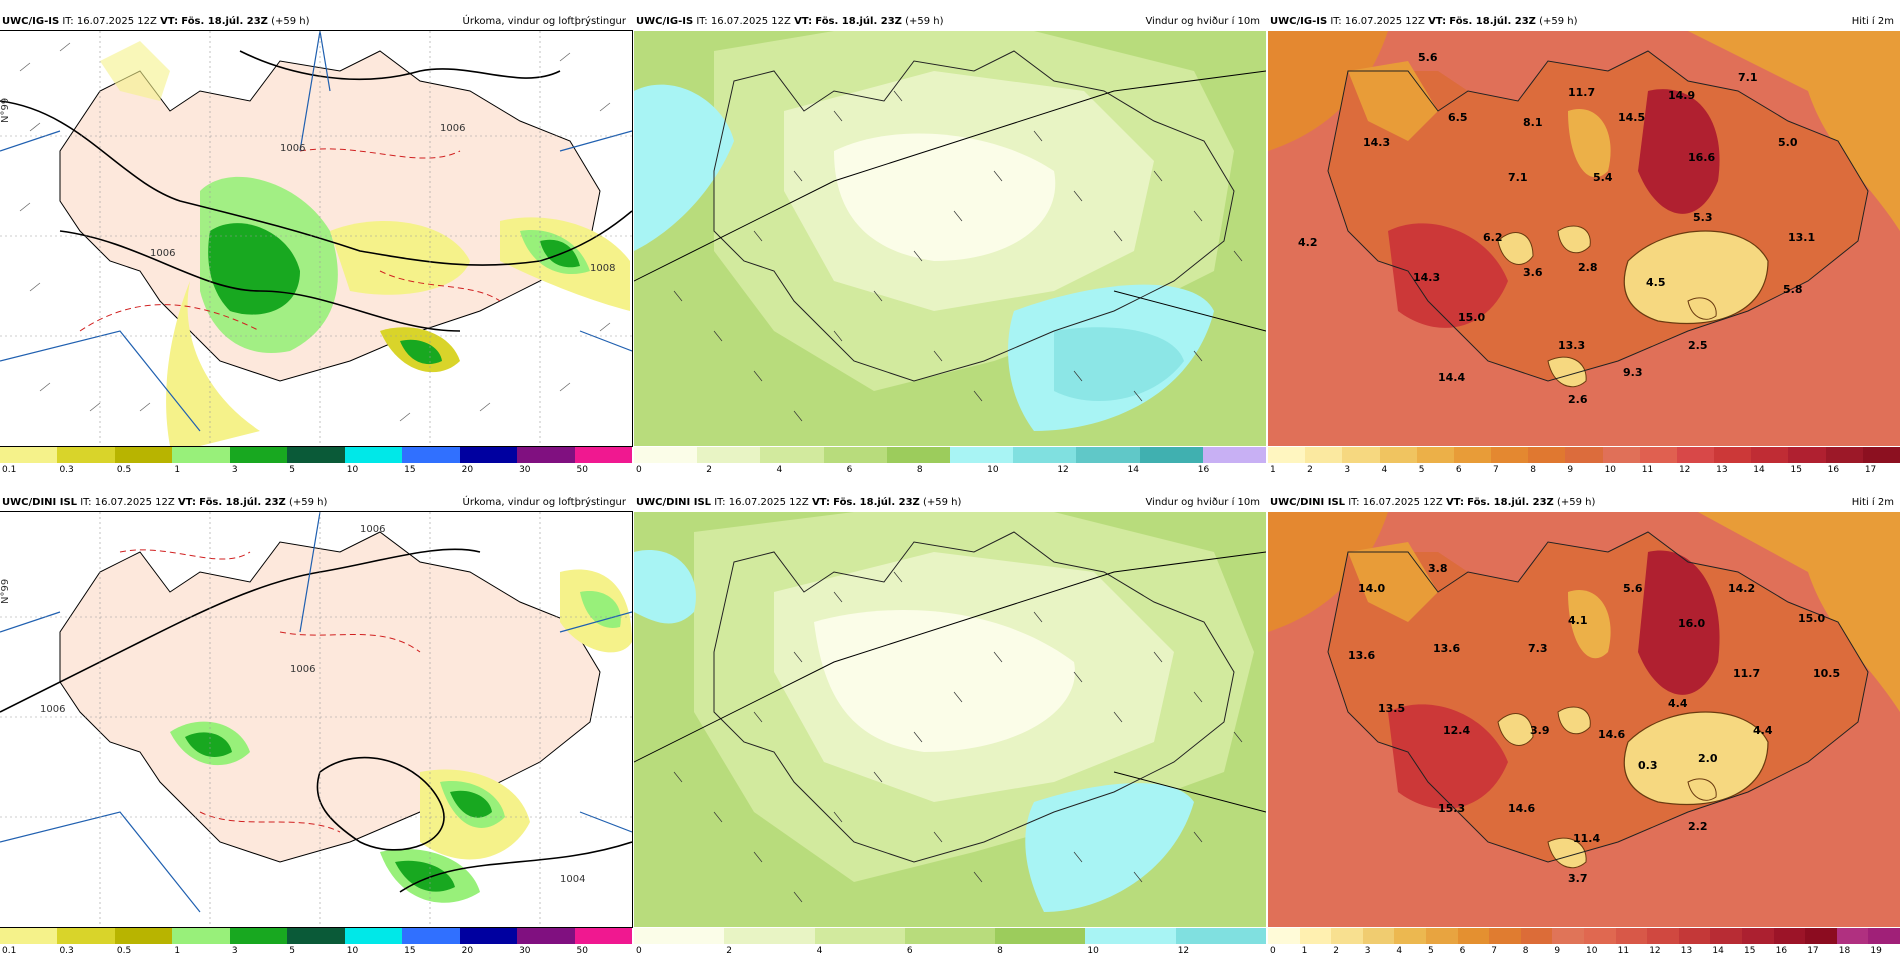 The width and height of the screenshot is (1900, 967). Describe the element at coordinates (1698, 826) in the screenshot. I see `temperature-label: 2.2` at that location.